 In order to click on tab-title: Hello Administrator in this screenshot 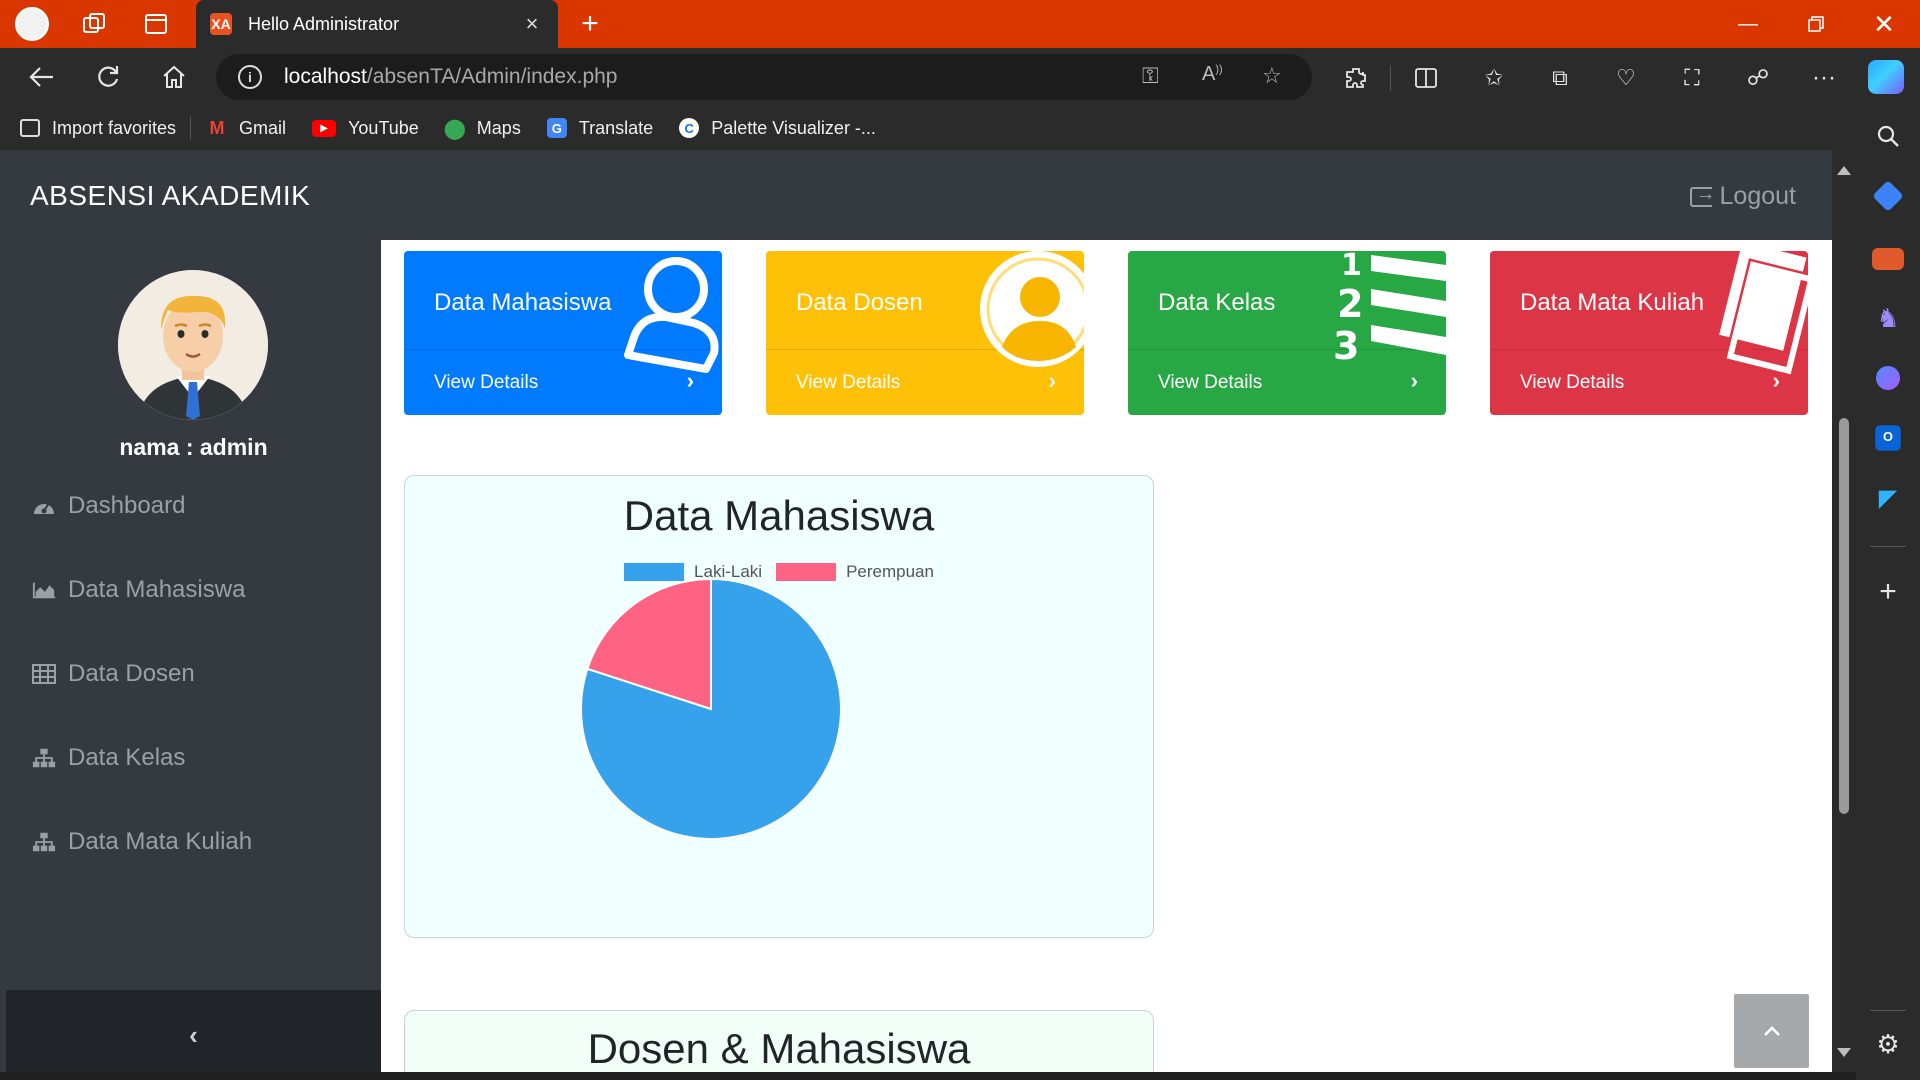, I will do `click(324, 23)`.